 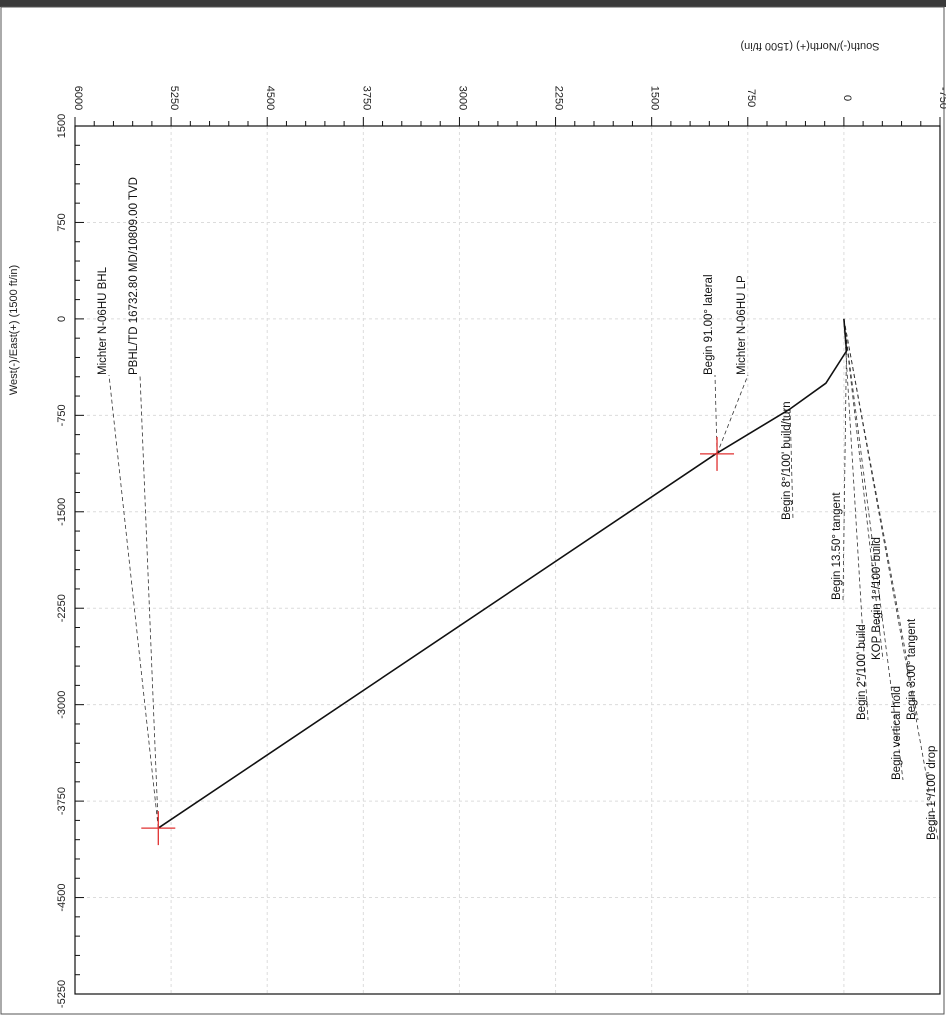 What do you see at coordinates (847, 98) in the screenshot?
I see `y-tick-label: 0` at bounding box center [847, 98].